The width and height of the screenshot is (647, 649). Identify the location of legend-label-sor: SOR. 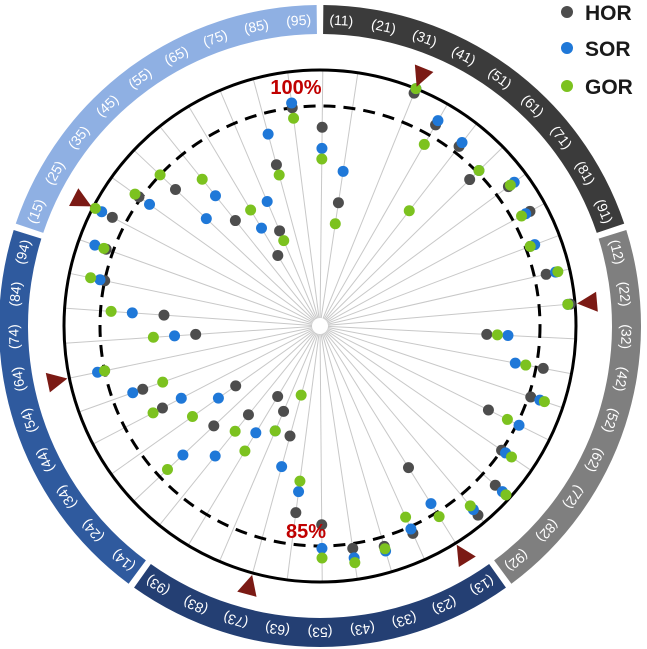
(608, 49).